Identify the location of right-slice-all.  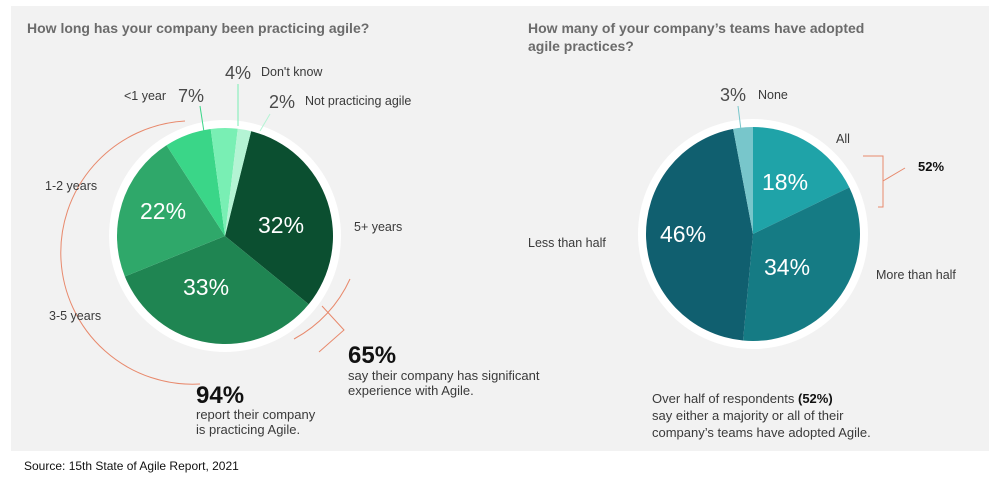
(801, 180).